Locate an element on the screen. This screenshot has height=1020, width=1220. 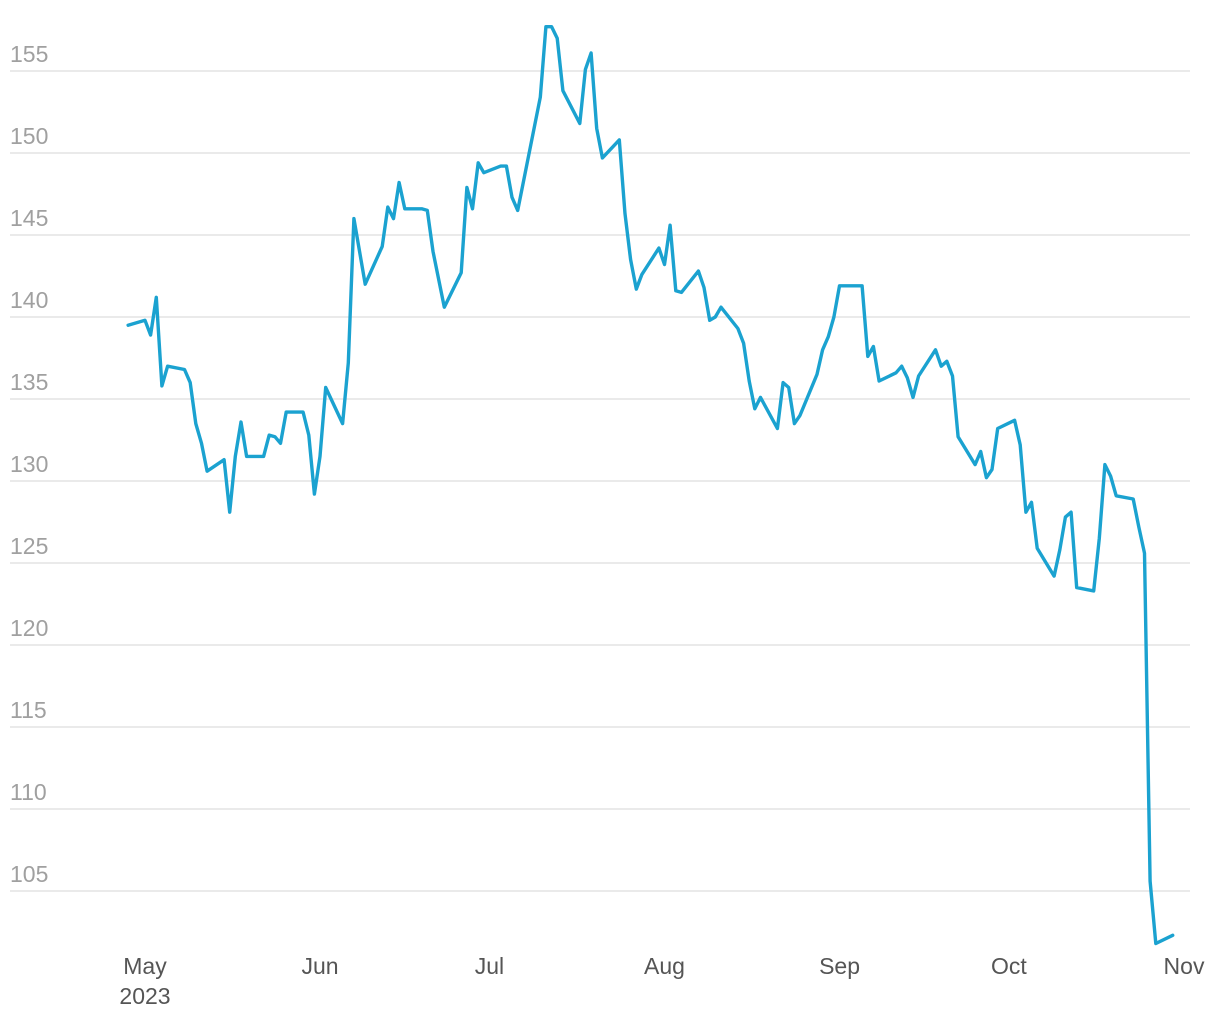
x-tick-label-jun: Jun is located at coordinates (320, 966).